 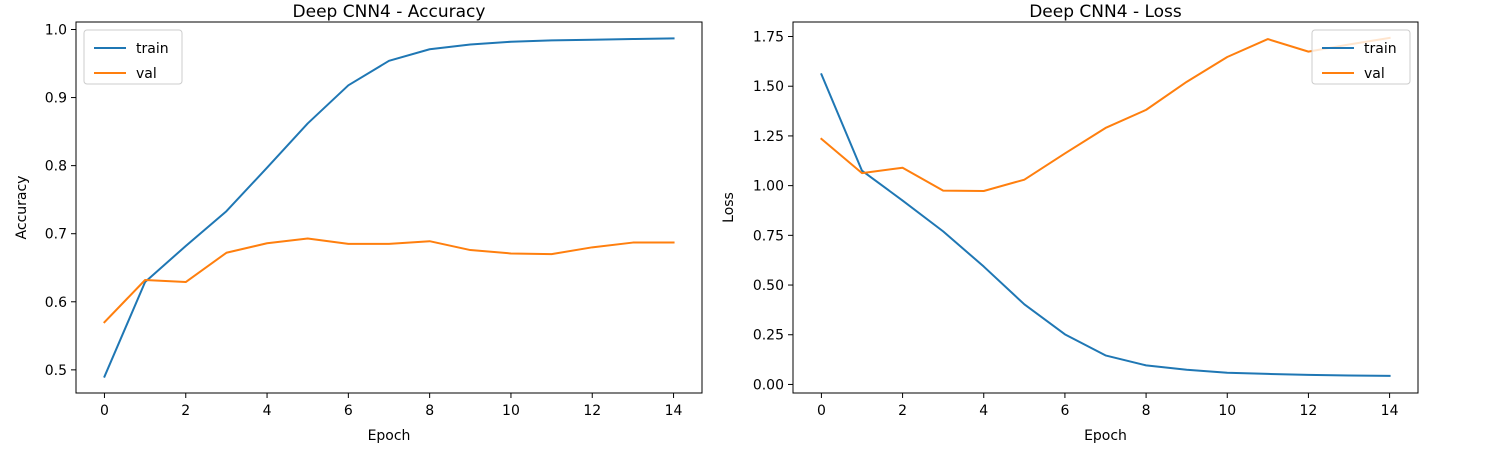 What do you see at coordinates (768, 236) in the screenshot?
I see `y-tick-label: 0.75` at bounding box center [768, 236].